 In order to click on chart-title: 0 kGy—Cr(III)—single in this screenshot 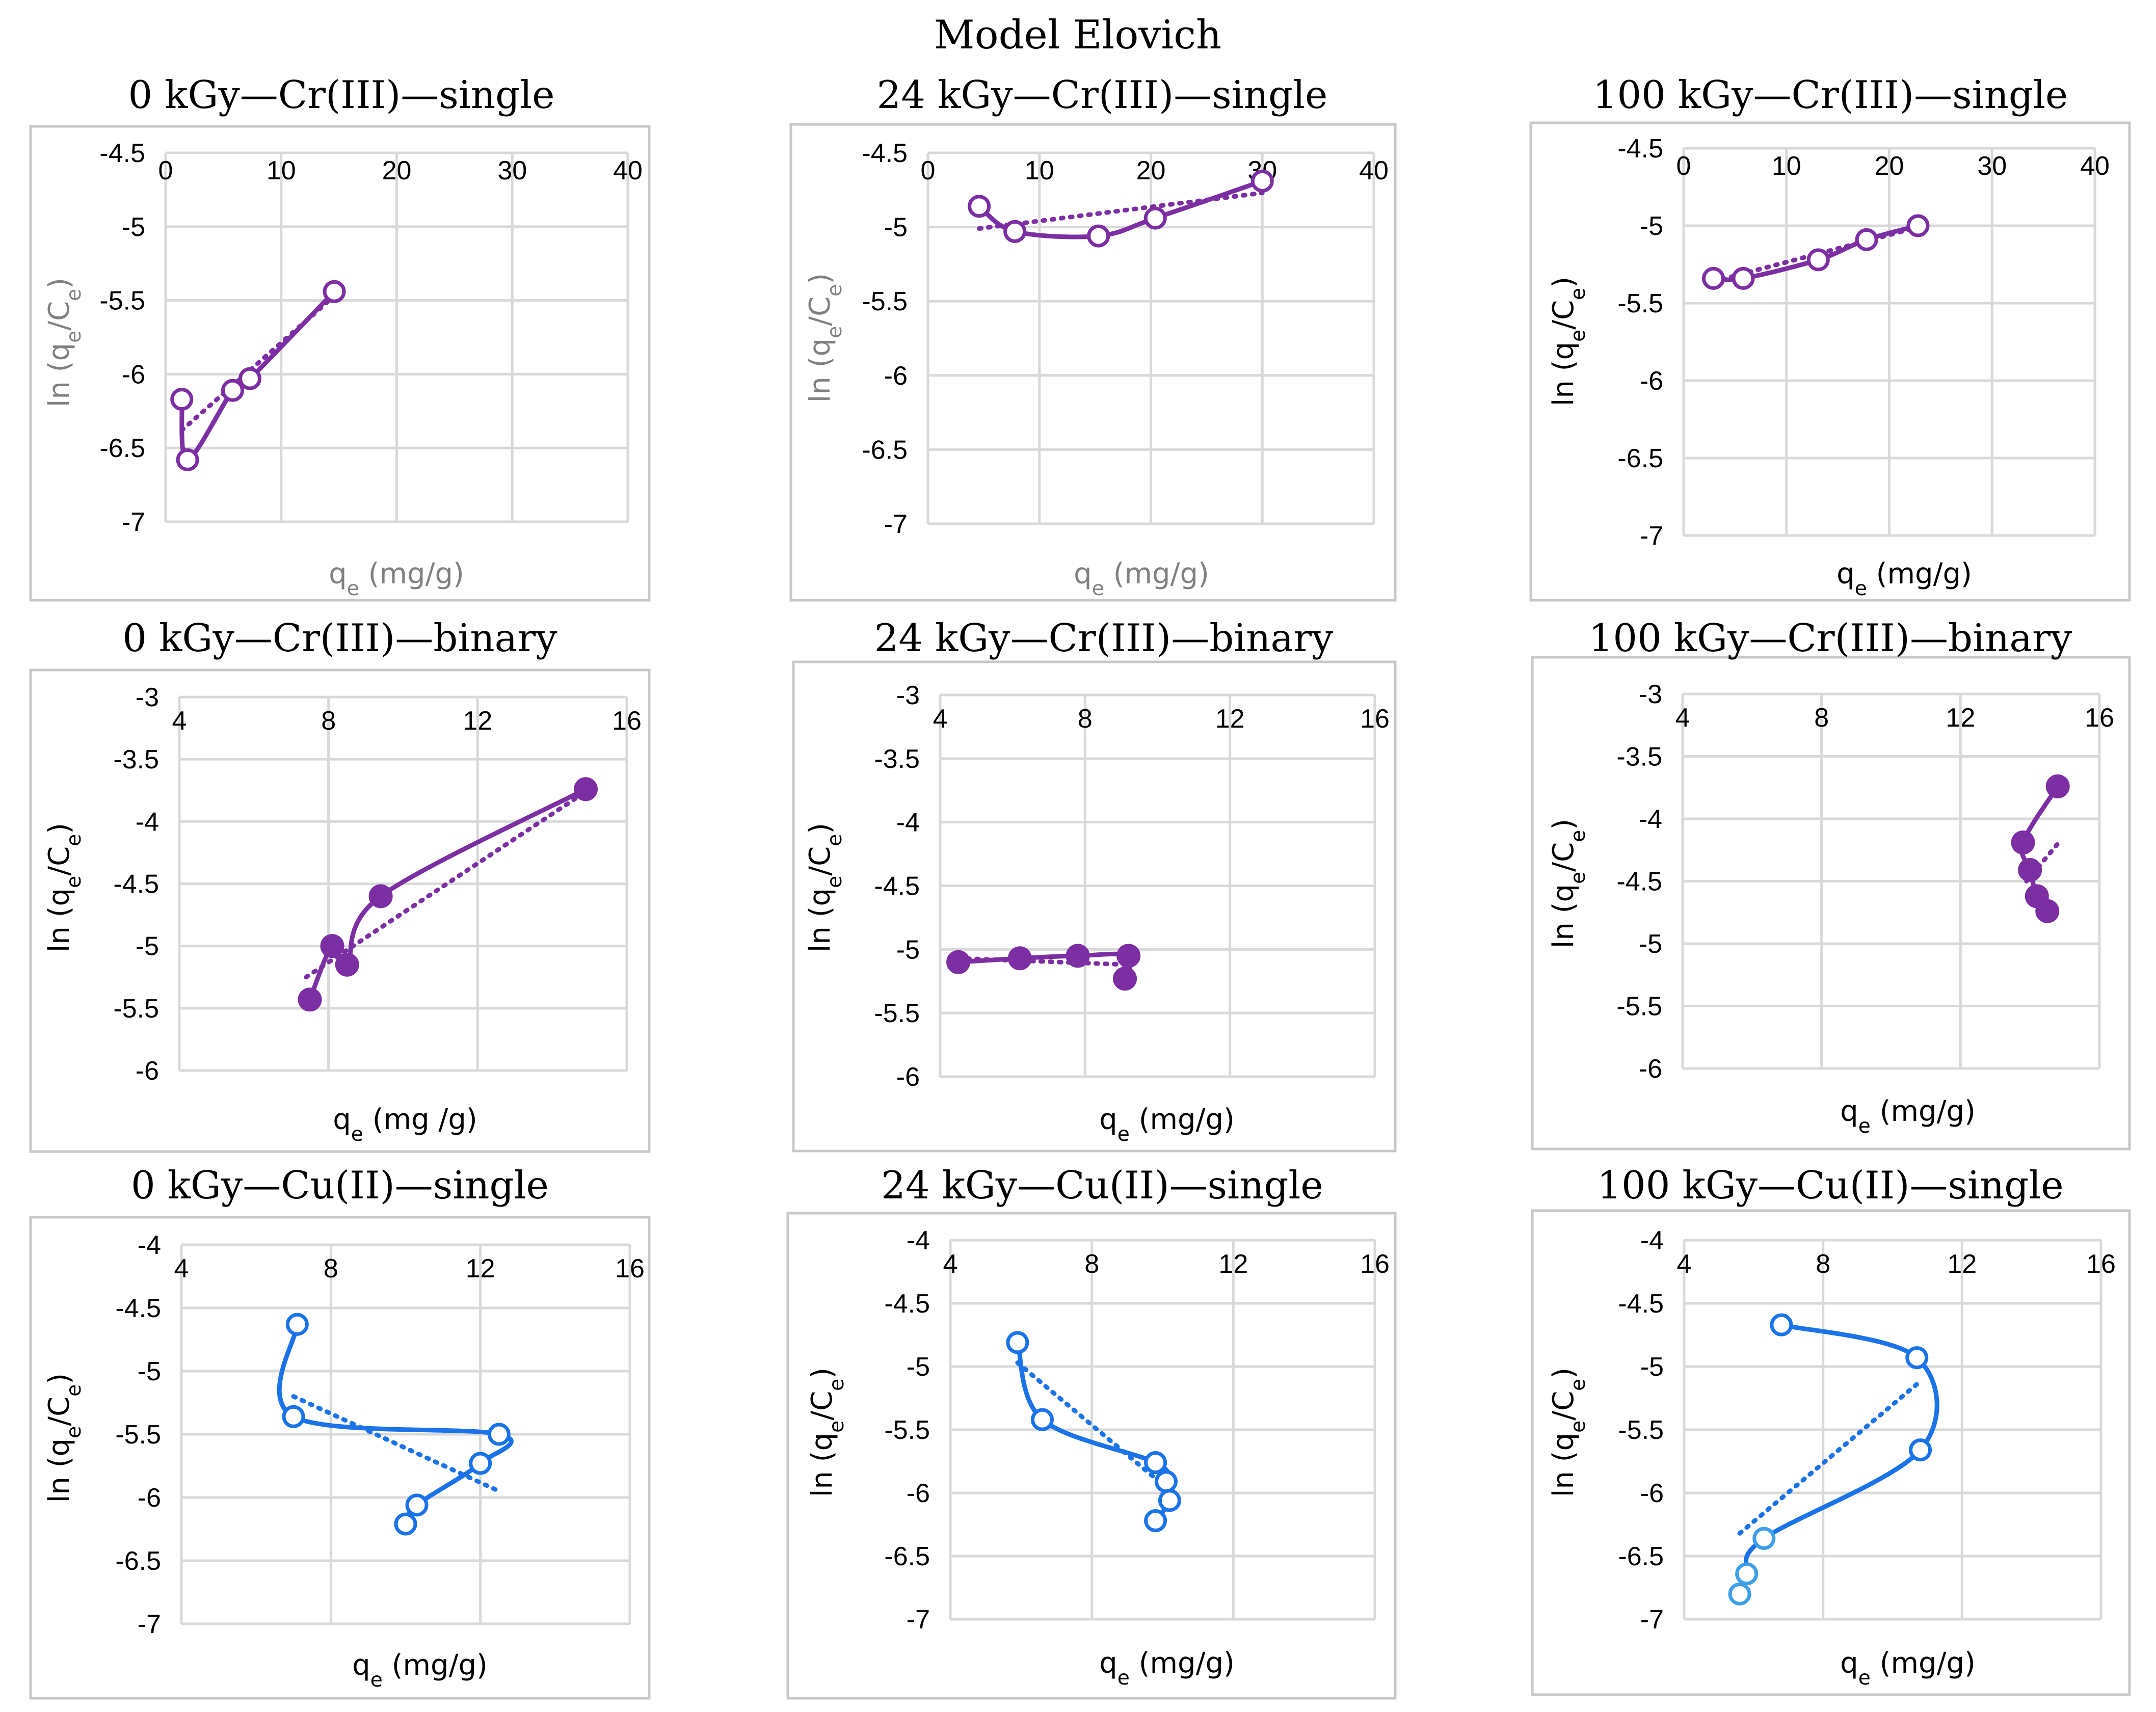, I will do `click(341, 94)`.